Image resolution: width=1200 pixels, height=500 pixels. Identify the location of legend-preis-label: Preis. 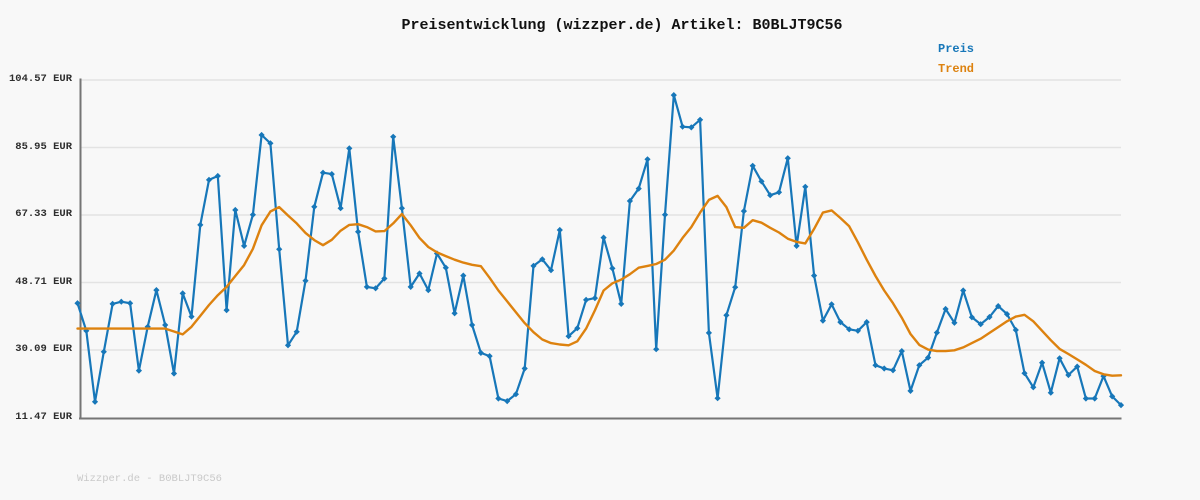
(956, 49).